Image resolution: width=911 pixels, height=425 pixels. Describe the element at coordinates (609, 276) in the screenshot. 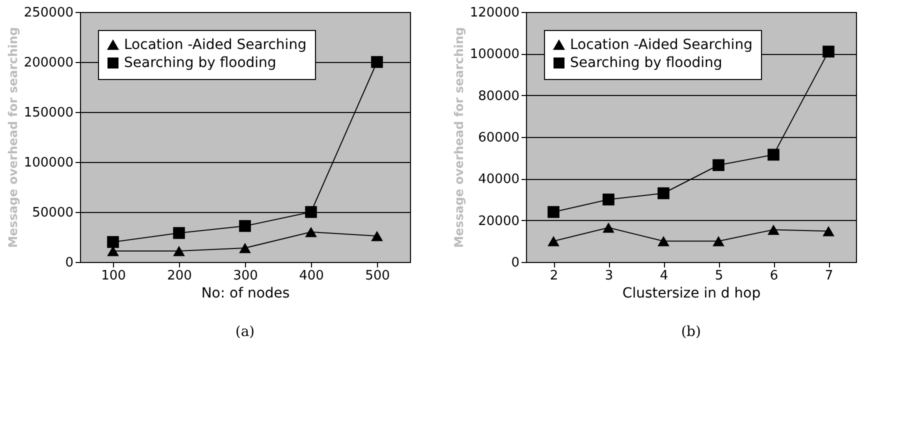

I see `x-tick-label: 3` at that location.